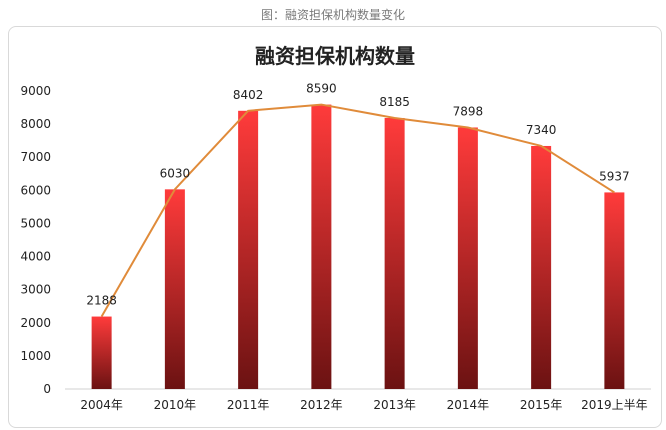  Describe the element at coordinates (35, 257) in the screenshot. I see `y-tick-label: 4000` at that location.